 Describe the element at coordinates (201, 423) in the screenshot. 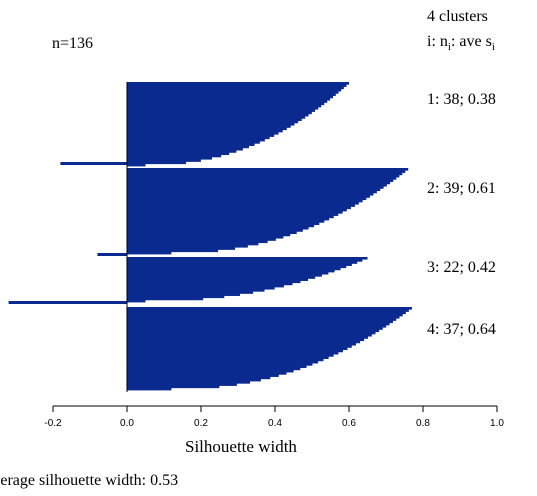

I see `x-tick-label: 0.2` at that location.